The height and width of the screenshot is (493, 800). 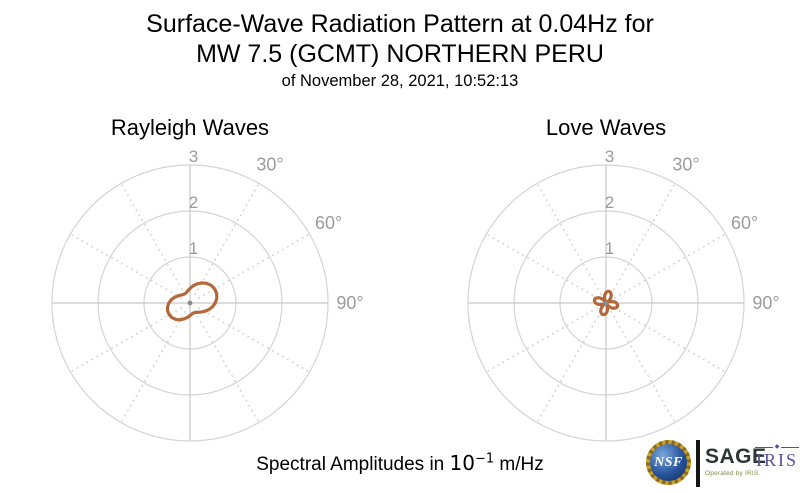 I want to click on amplitude-units-power: 10−1, so click(x=472, y=463).